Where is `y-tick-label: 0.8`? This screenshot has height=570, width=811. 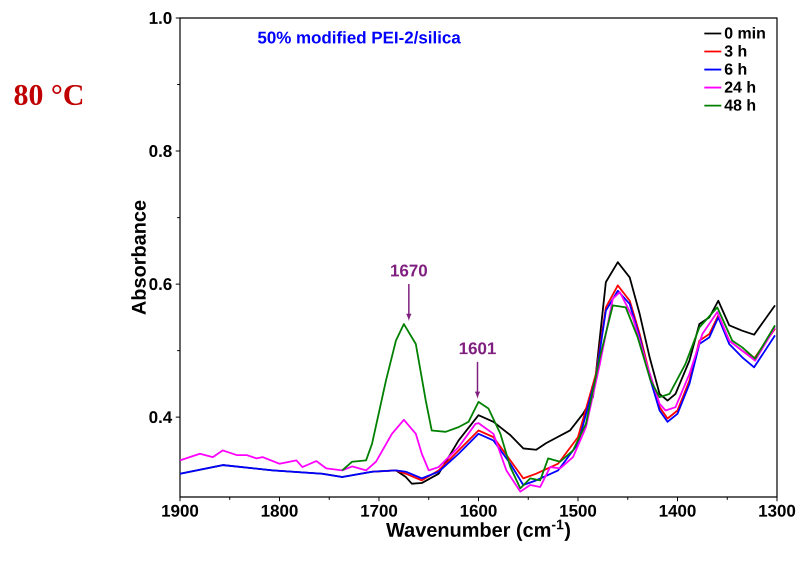 y-tick-label: 0.8 is located at coordinates (160, 151).